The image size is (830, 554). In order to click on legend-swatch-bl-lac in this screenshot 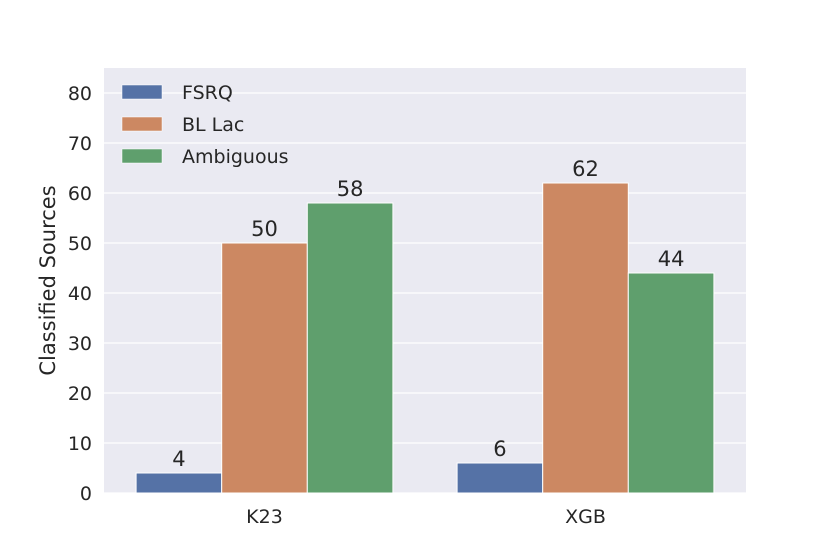, I will do `click(142, 124)`.